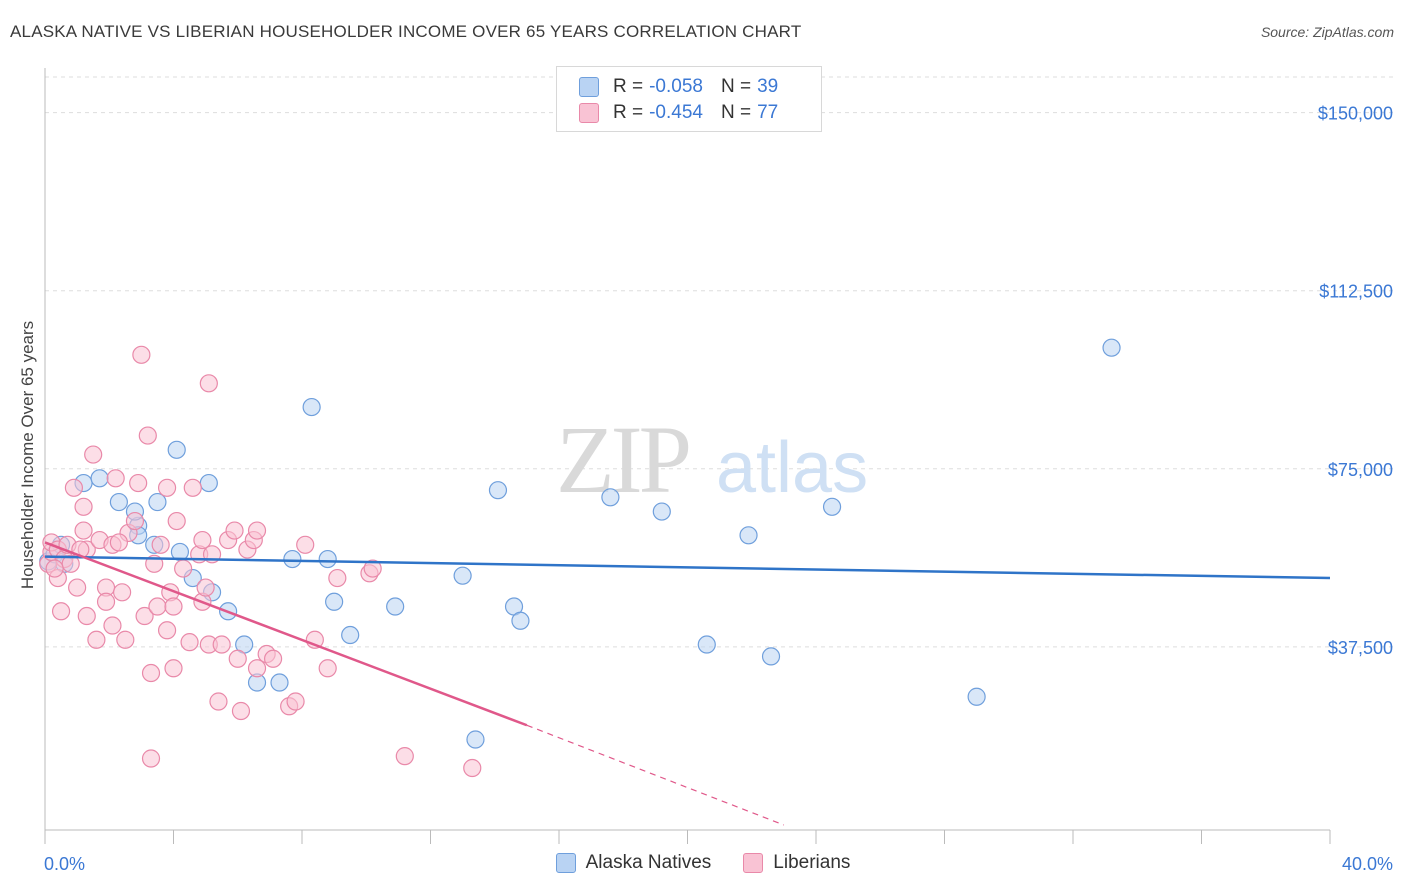  What do you see at coordinates (1327, 32) in the screenshot?
I see `source-label: Source: ZipAtlas.com` at bounding box center [1327, 32].